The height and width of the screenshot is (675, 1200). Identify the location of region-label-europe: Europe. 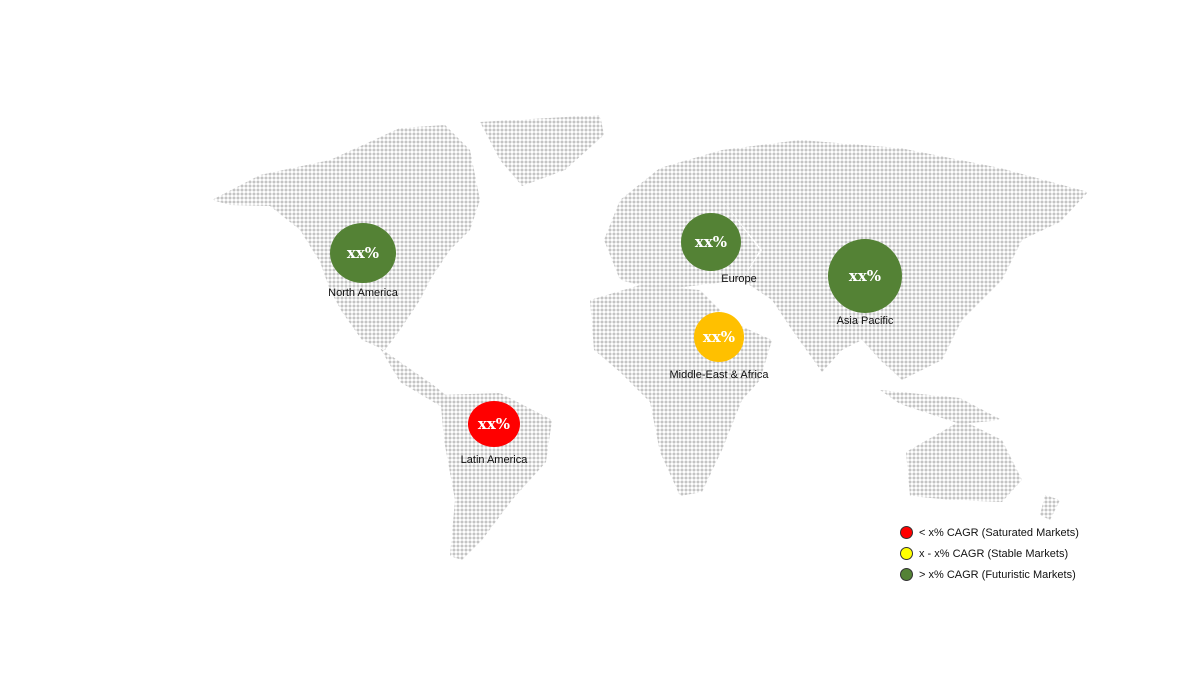
(738, 279).